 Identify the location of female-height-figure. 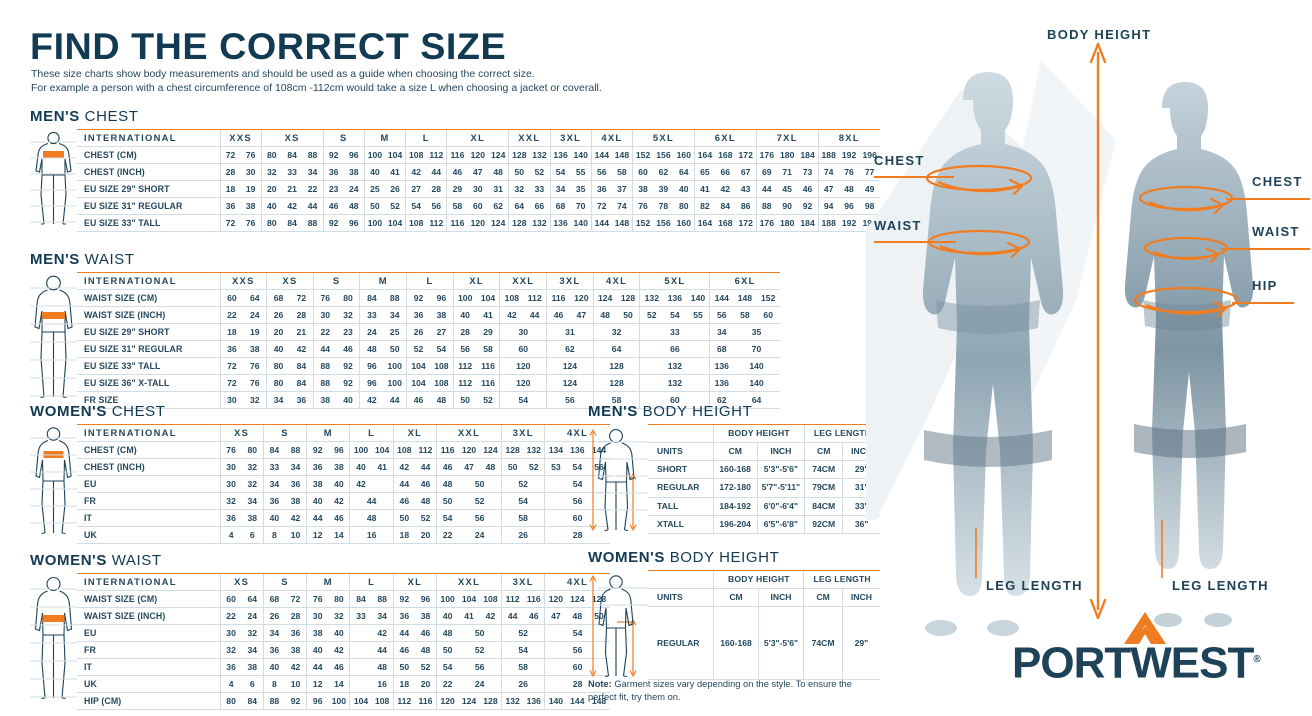
(618, 625).